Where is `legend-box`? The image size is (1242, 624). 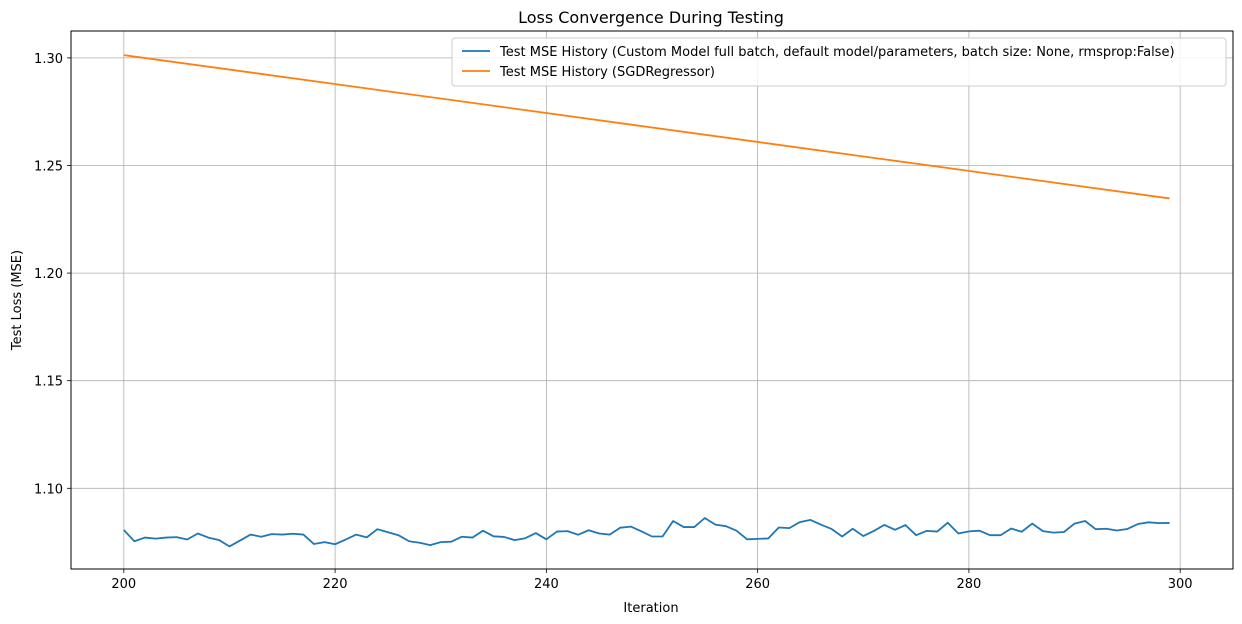
legend-box is located at coordinates (839, 62).